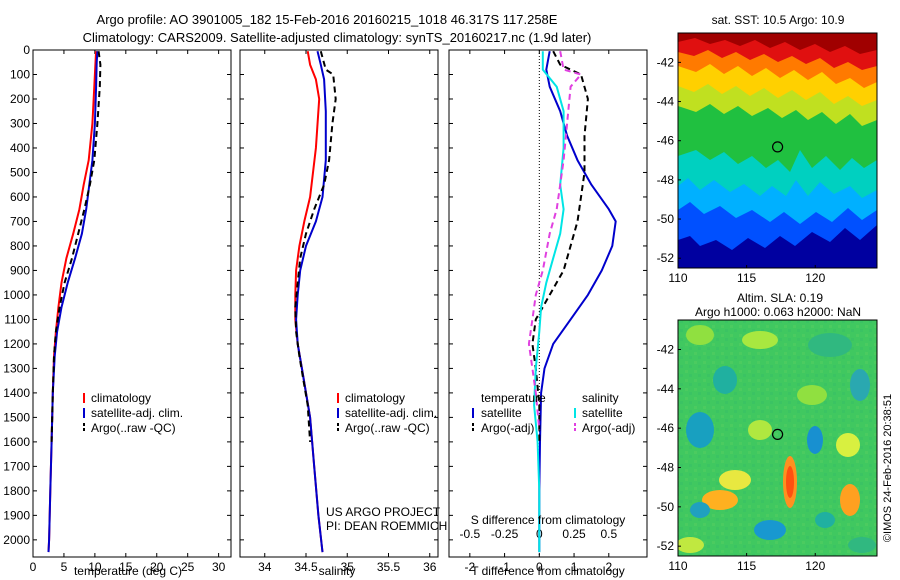  What do you see at coordinates (20, 270) in the screenshot?
I see `y-tick-label: 900` at bounding box center [20, 270].